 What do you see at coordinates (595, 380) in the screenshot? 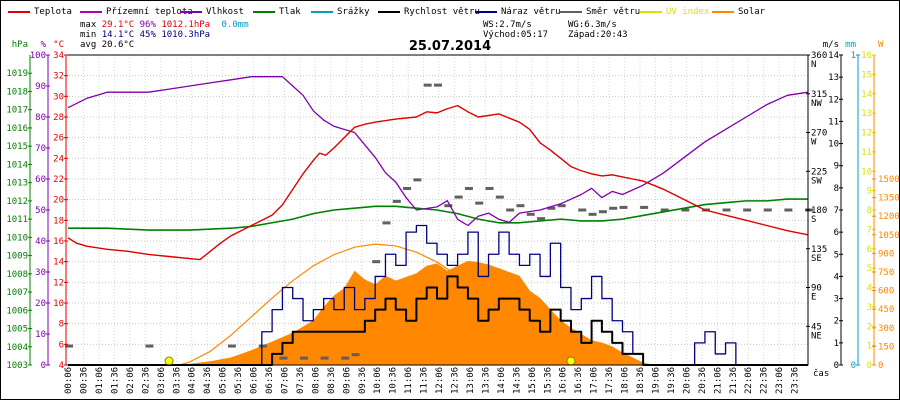
I see `x-tick-label-34: 17:06` at bounding box center [595, 380].